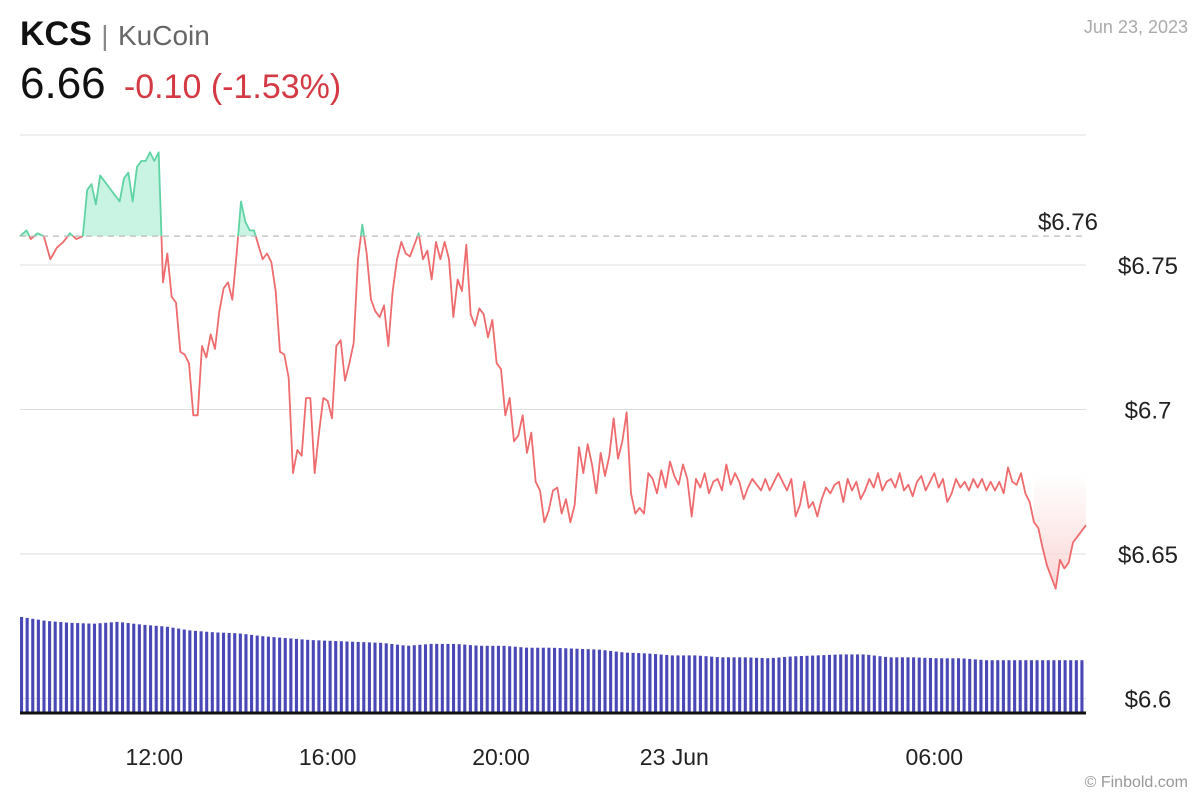 This screenshot has width=1200, height=800. I want to click on ticker-symbol: KCS, so click(56, 34).